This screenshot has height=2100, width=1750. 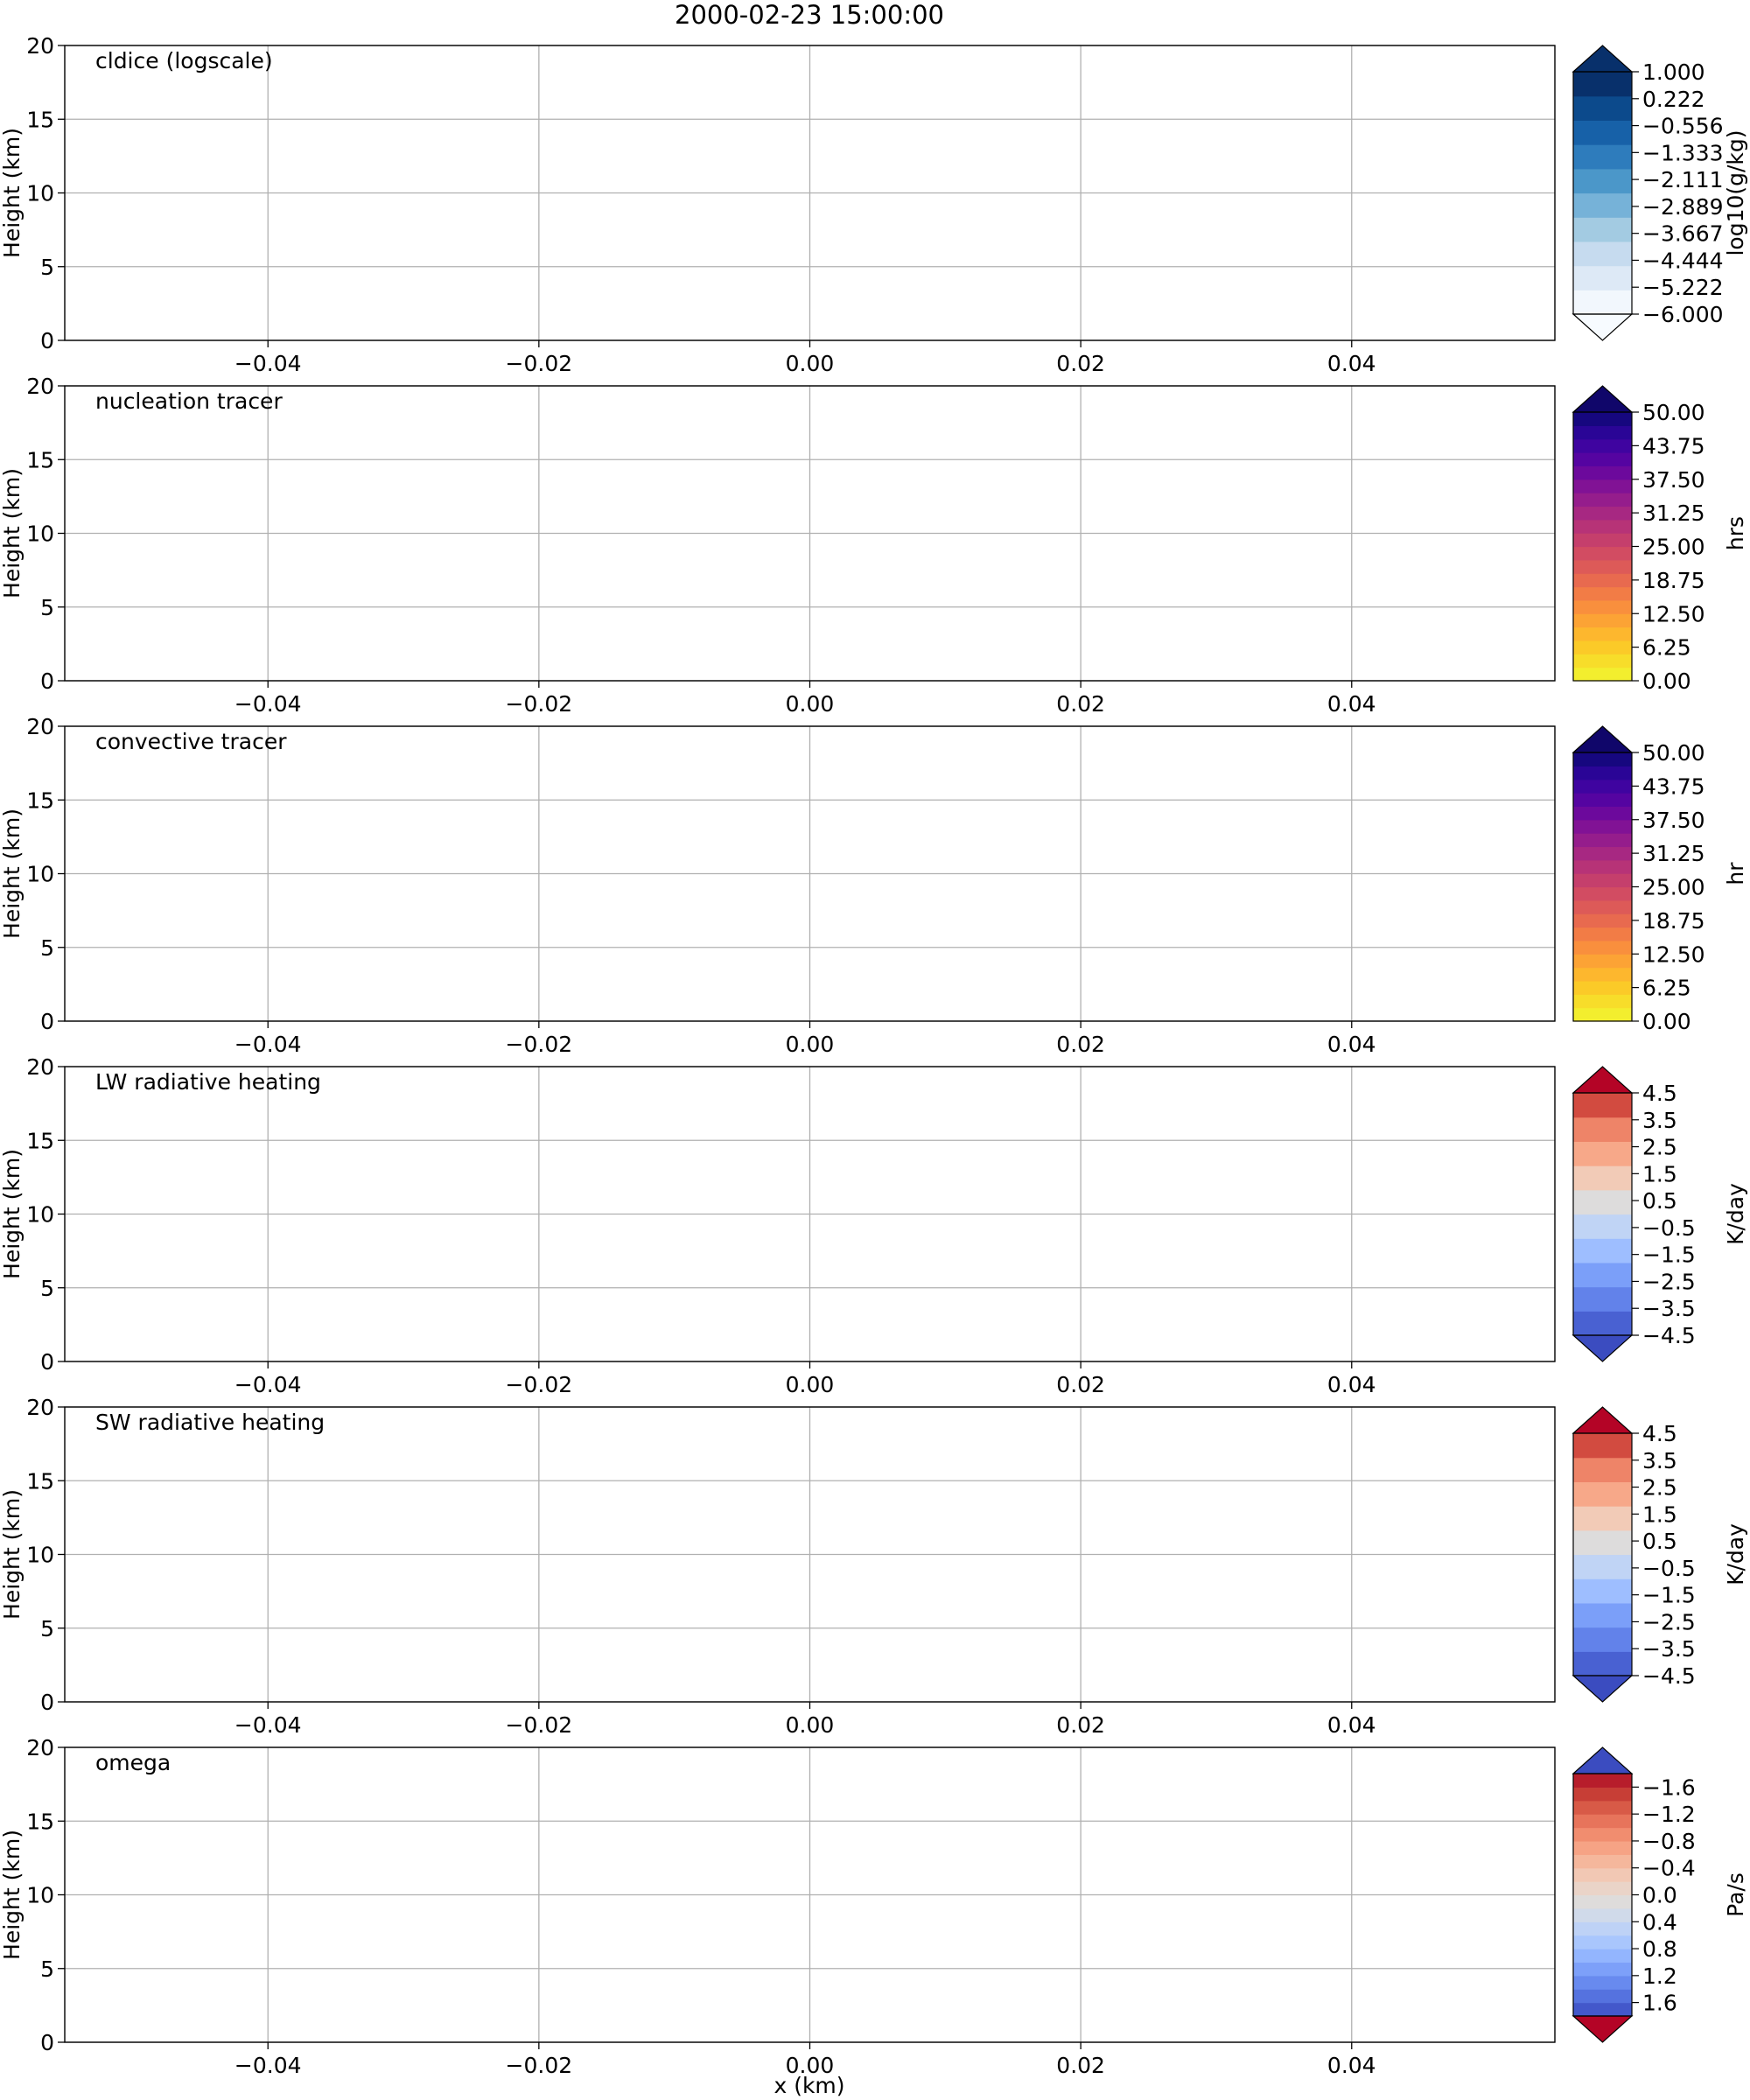 What do you see at coordinates (1673, 820) in the screenshot?
I see `colorbar-tick-label: 37.50` at bounding box center [1673, 820].